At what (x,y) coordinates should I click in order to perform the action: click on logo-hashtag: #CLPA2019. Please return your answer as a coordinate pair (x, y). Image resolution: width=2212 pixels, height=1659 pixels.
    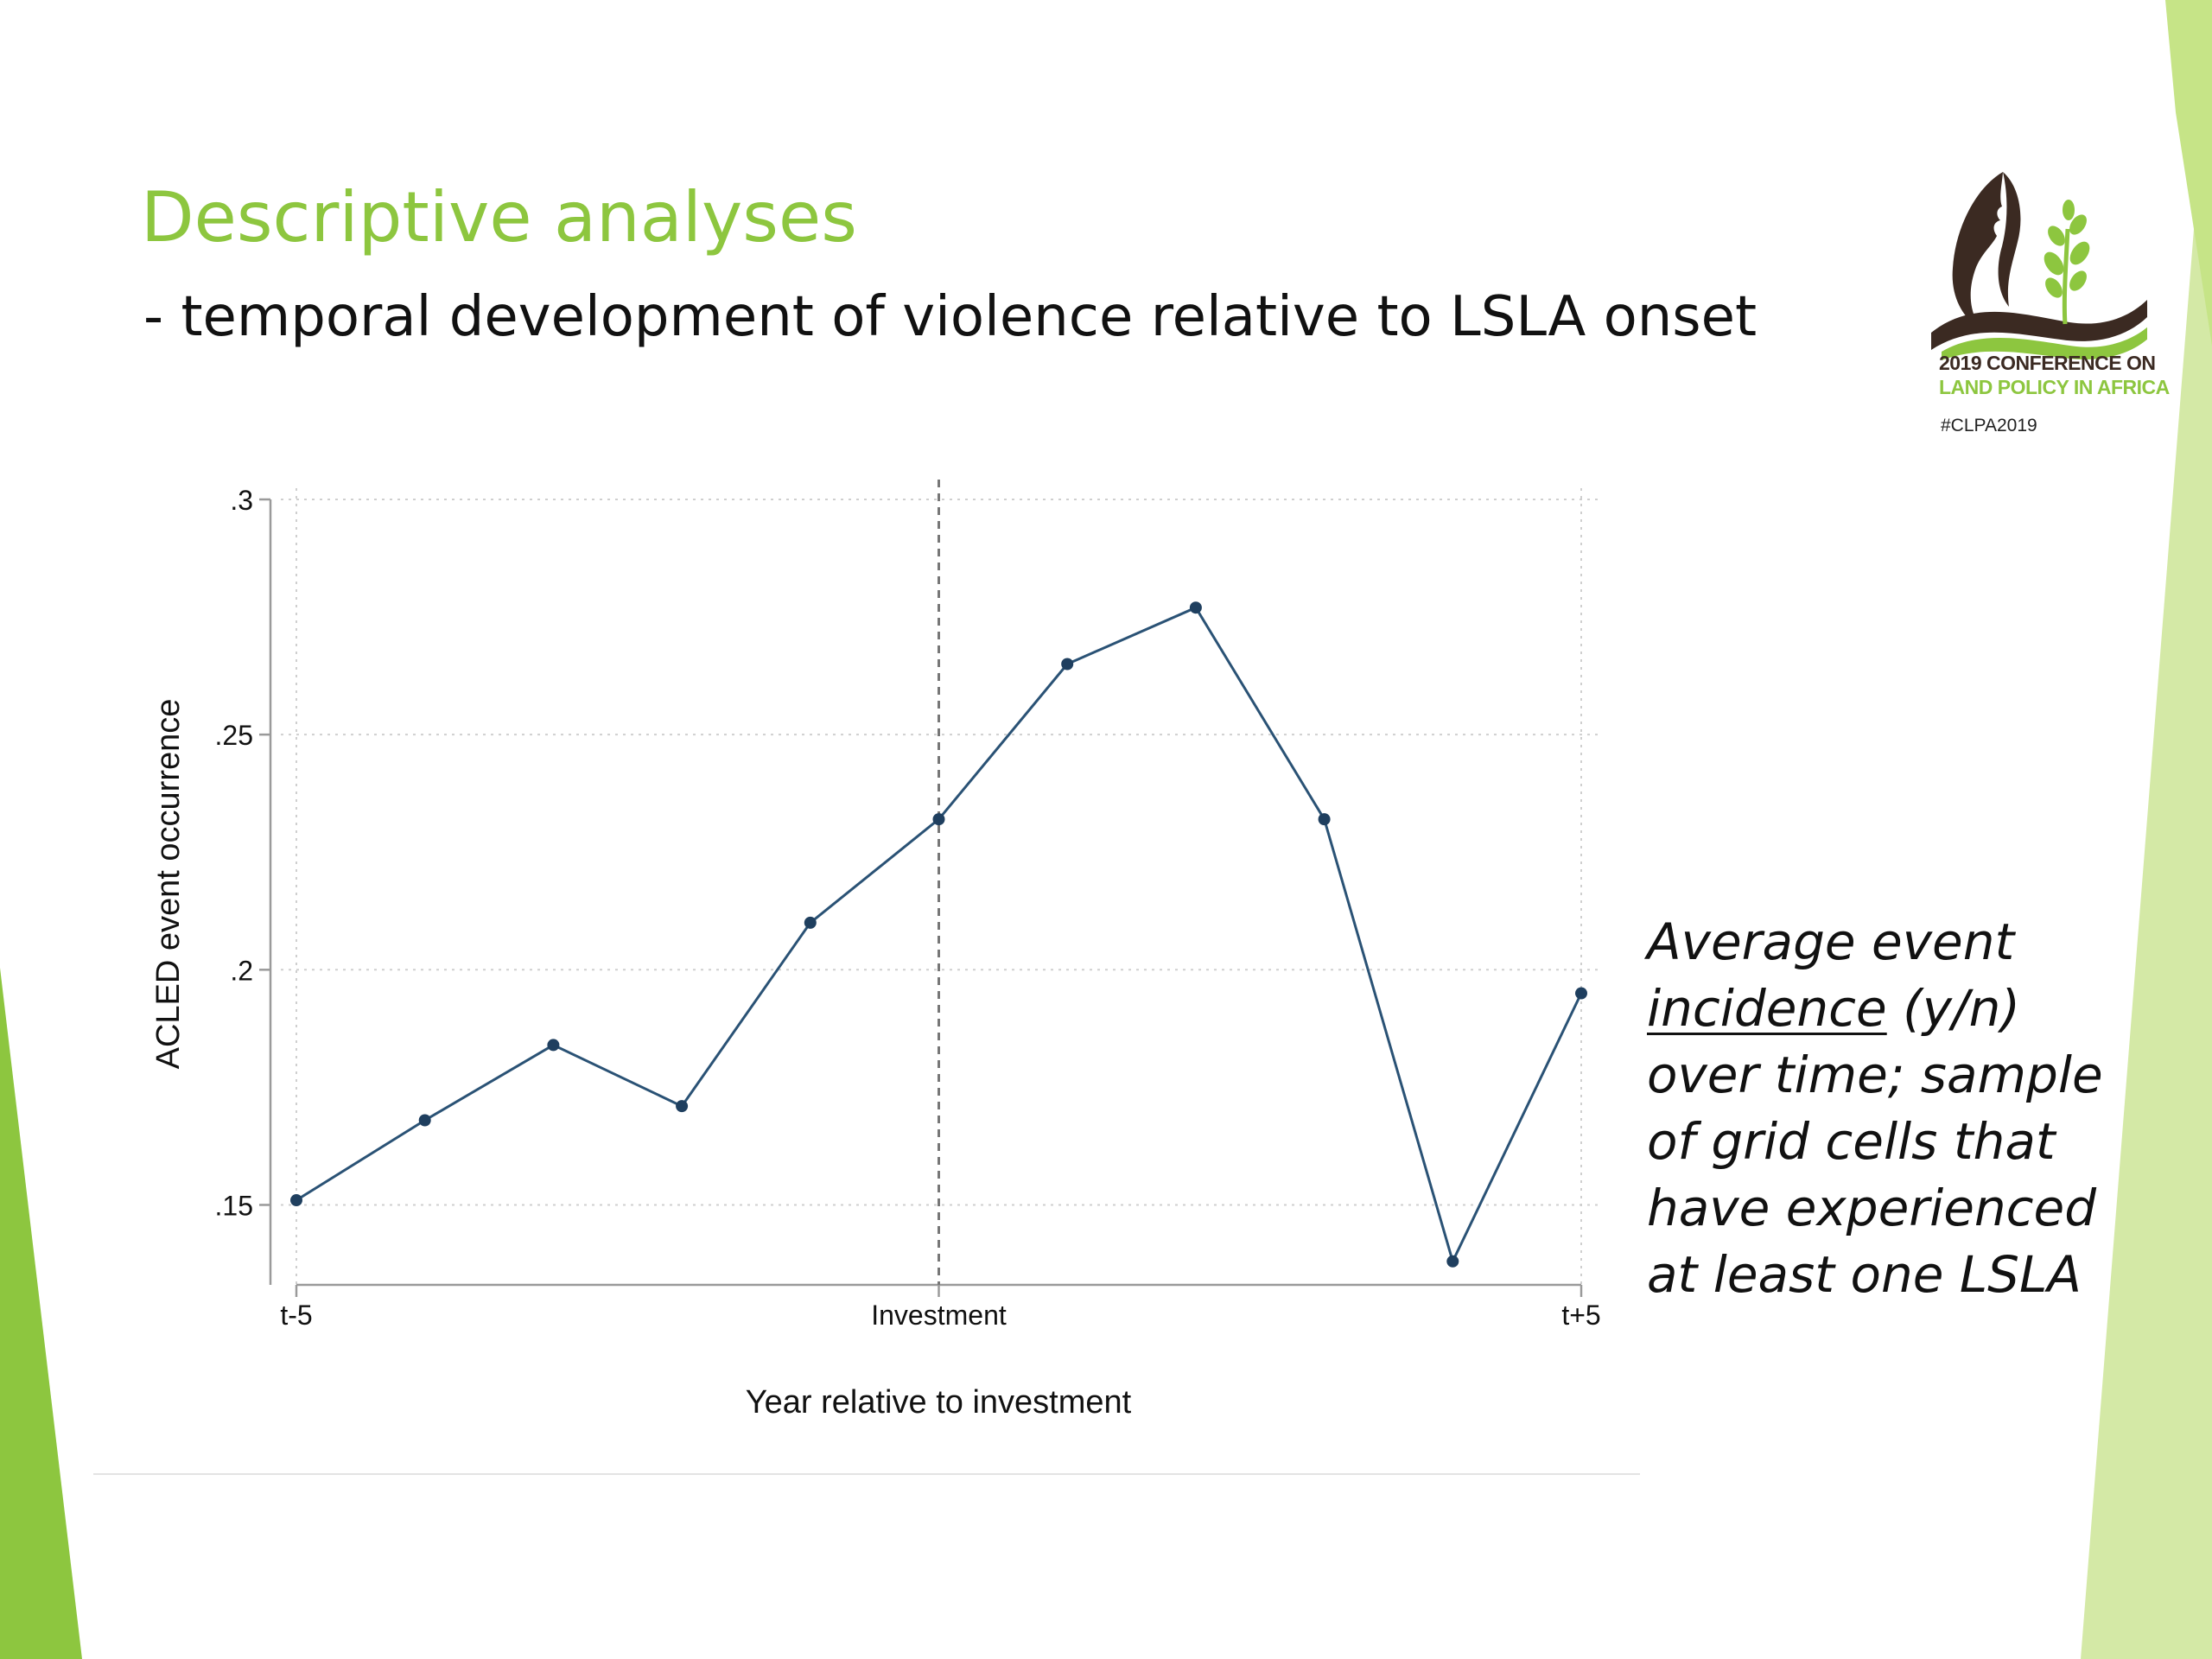
    Looking at the image, I should click on (1989, 425).